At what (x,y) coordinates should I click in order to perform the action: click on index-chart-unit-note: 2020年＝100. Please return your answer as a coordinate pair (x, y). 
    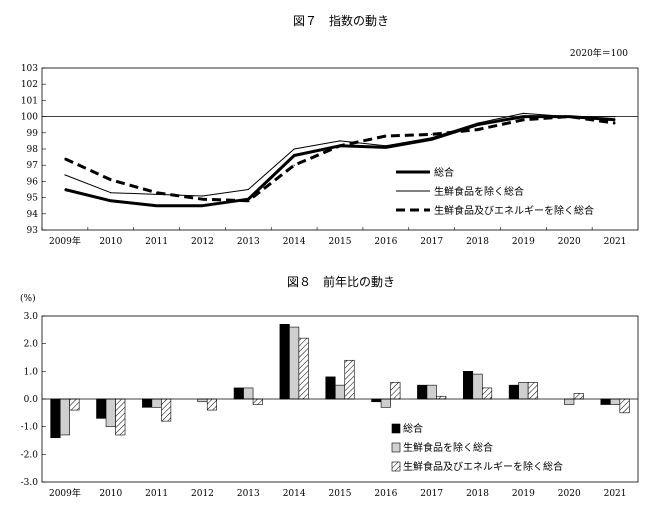
    Looking at the image, I should click on (599, 53).